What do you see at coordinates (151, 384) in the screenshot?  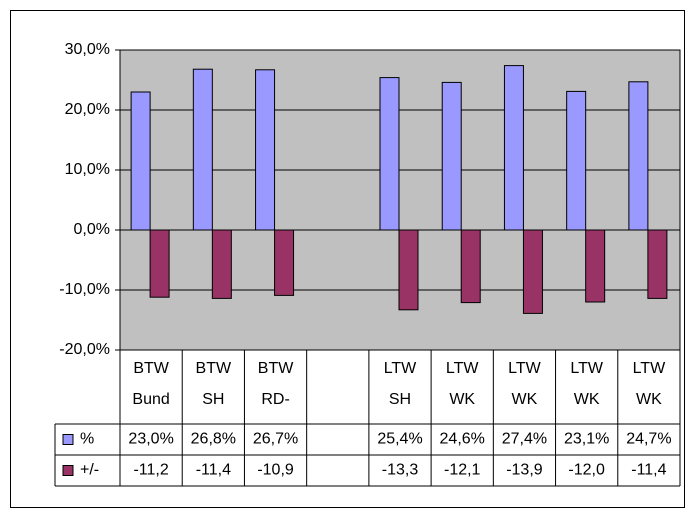 I see `x-tick-label: BTW Bund` at bounding box center [151, 384].